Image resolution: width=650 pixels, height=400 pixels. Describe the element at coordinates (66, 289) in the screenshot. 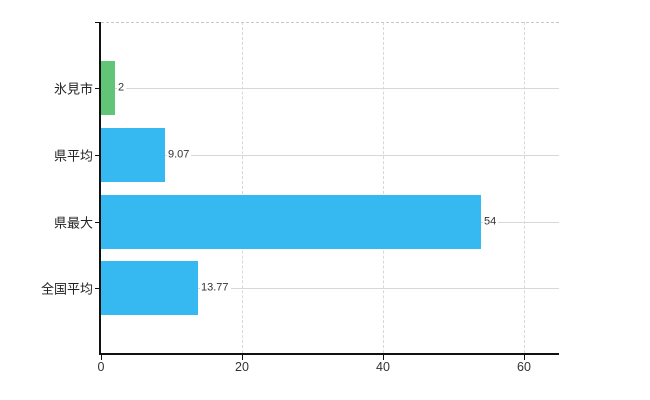

I see `category-label: 全国平均` at that location.